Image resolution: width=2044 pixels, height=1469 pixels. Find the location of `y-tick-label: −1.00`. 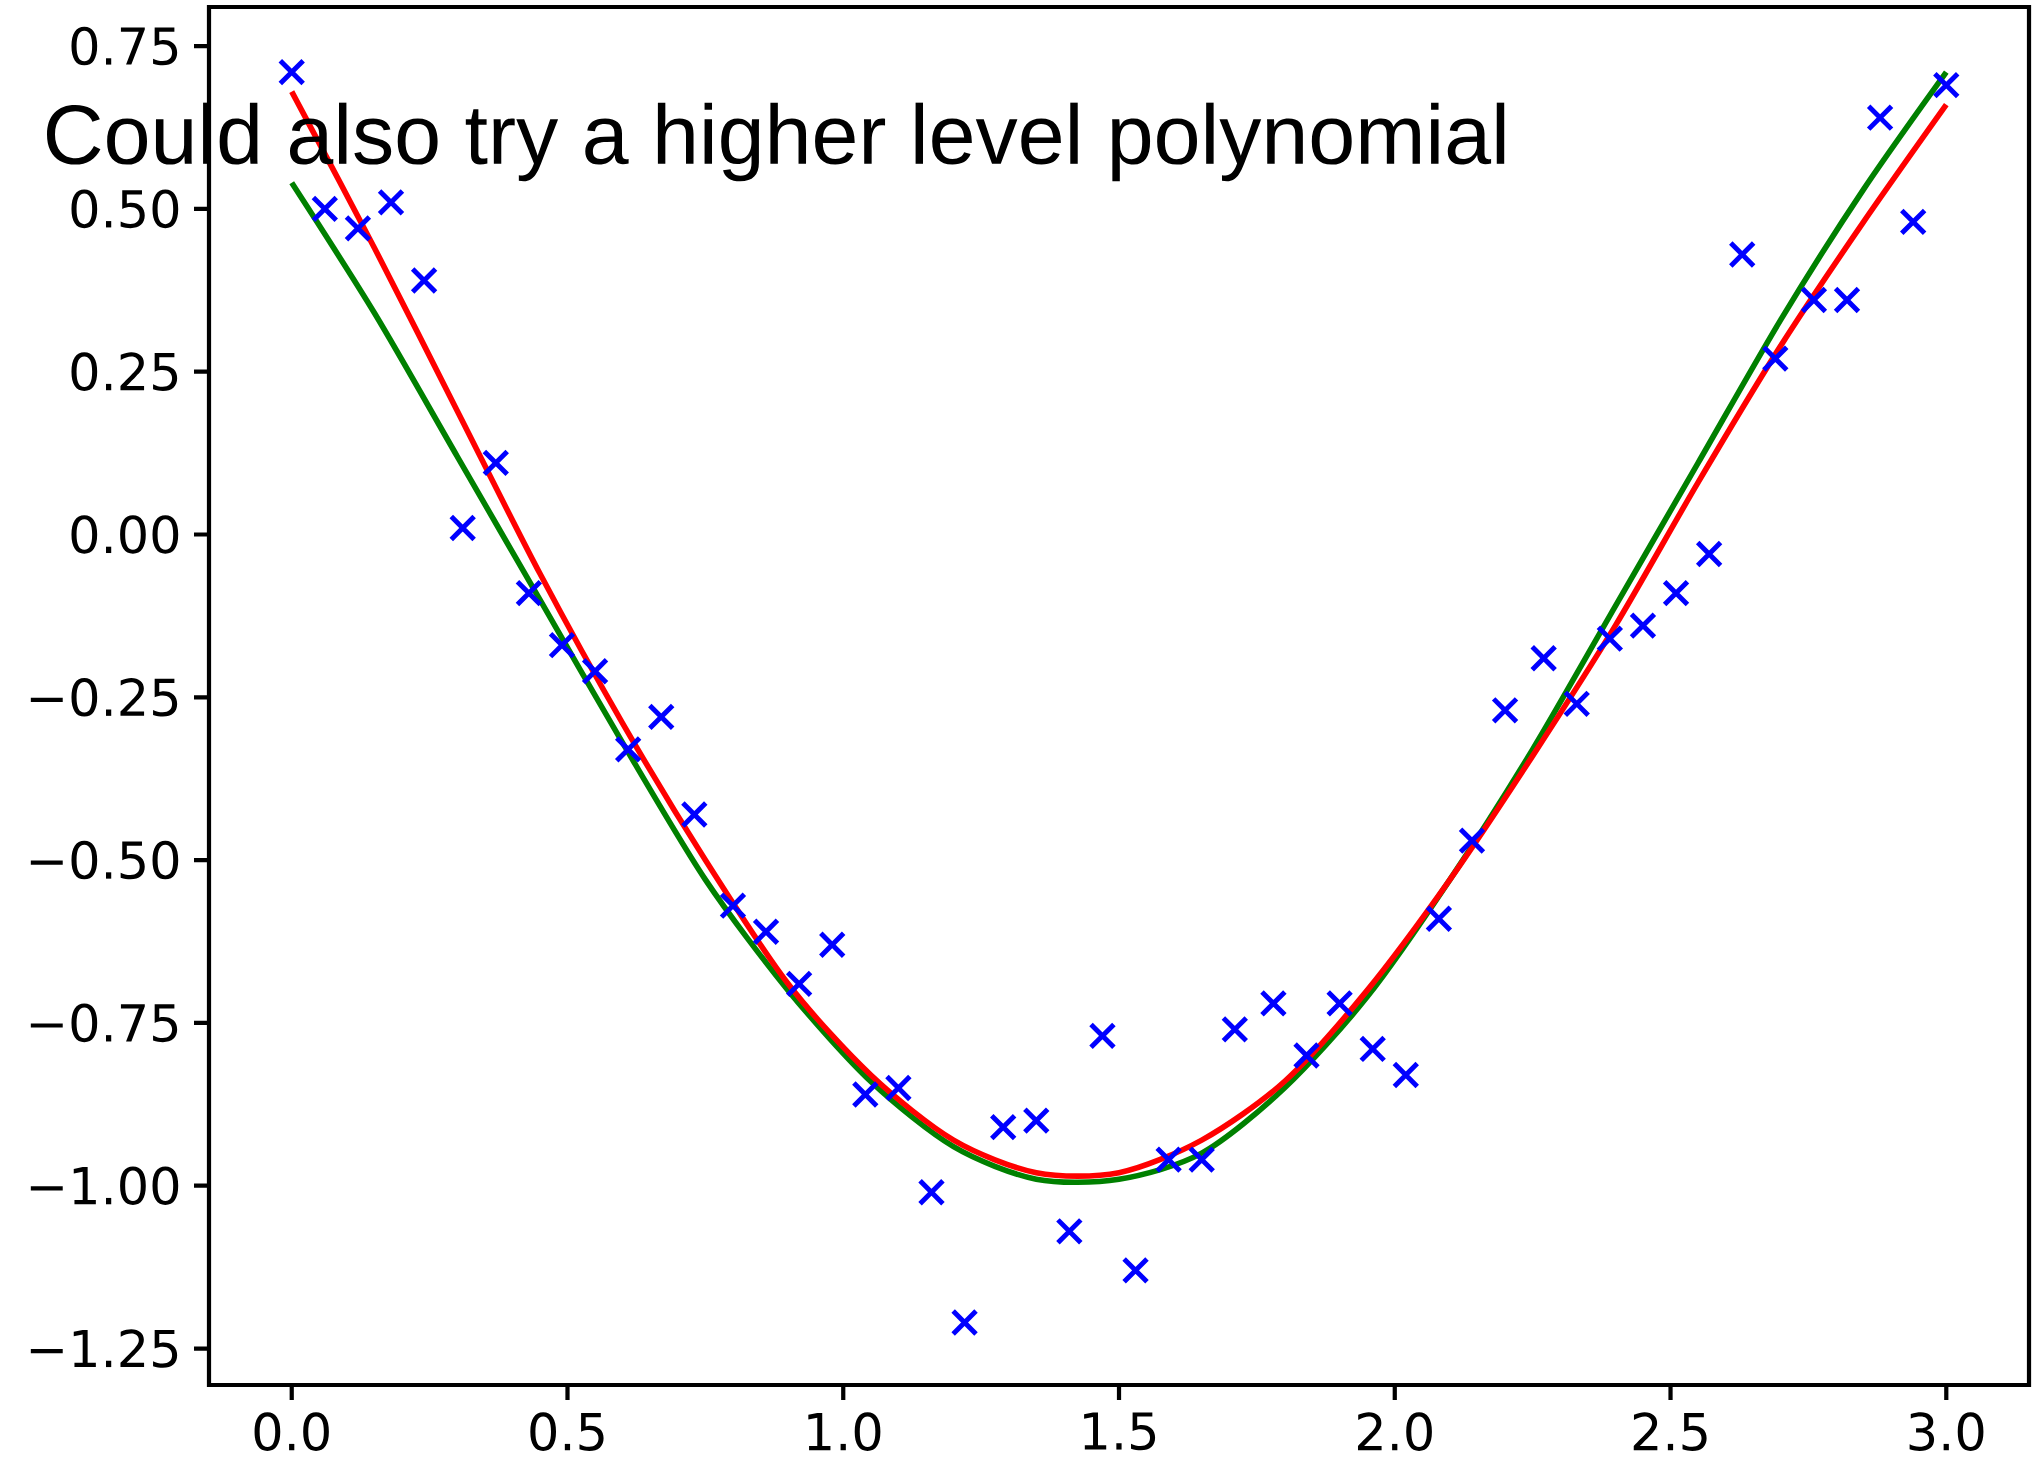

y-tick-label: −1.00 is located at coordinates (104, 1185).